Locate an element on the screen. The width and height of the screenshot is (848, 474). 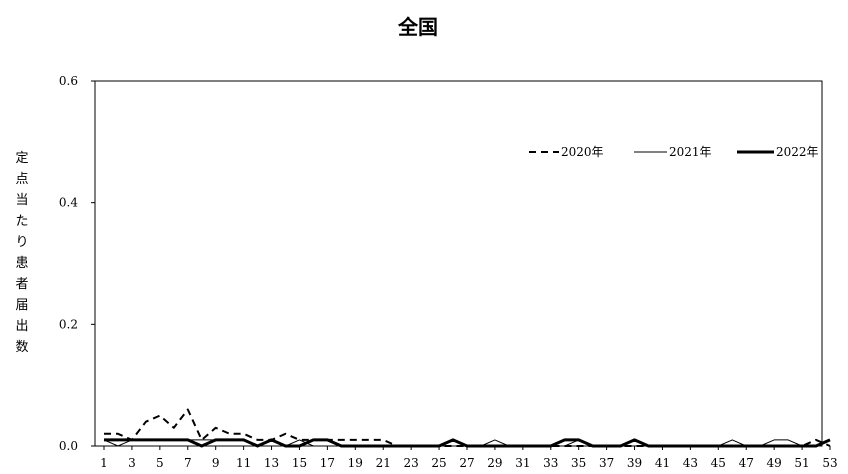
y-tick-label: 0.4 is located at coordinates (68, 203).